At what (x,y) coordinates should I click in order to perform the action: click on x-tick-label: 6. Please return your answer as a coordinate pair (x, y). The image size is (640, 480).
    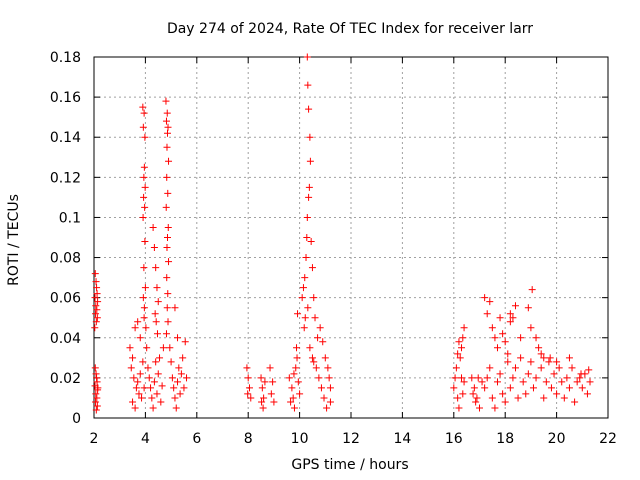
    Looking at the image, I should click on (196, 439).